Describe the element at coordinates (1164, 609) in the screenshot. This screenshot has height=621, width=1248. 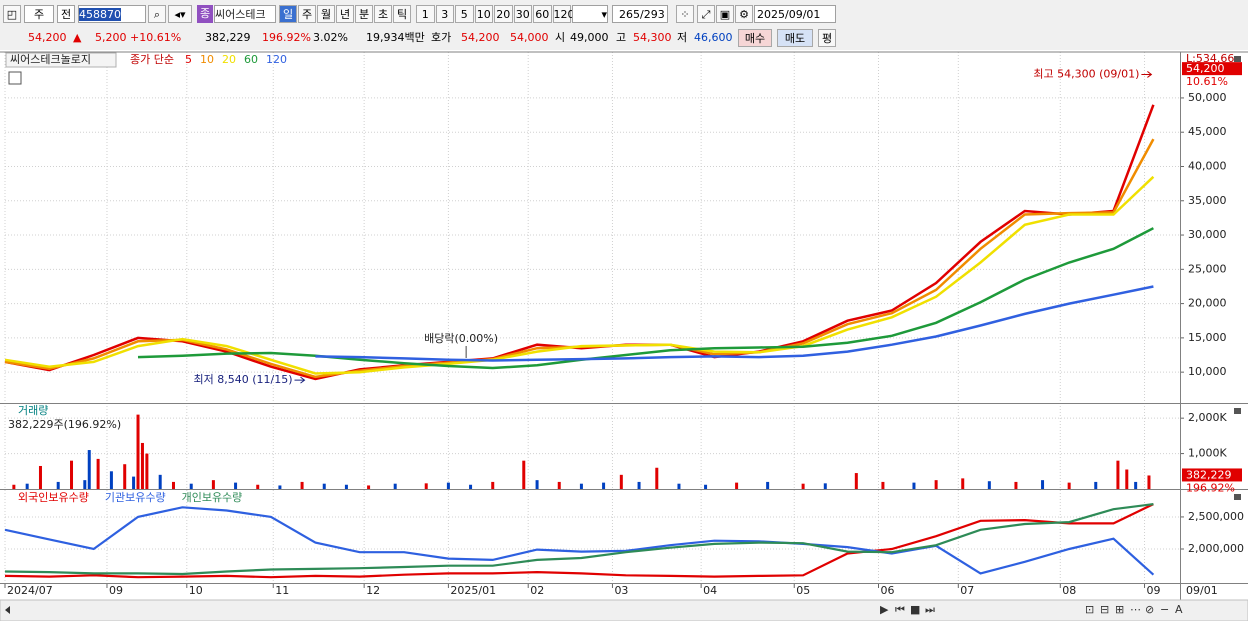
I see `scroll-control: −` at that location.